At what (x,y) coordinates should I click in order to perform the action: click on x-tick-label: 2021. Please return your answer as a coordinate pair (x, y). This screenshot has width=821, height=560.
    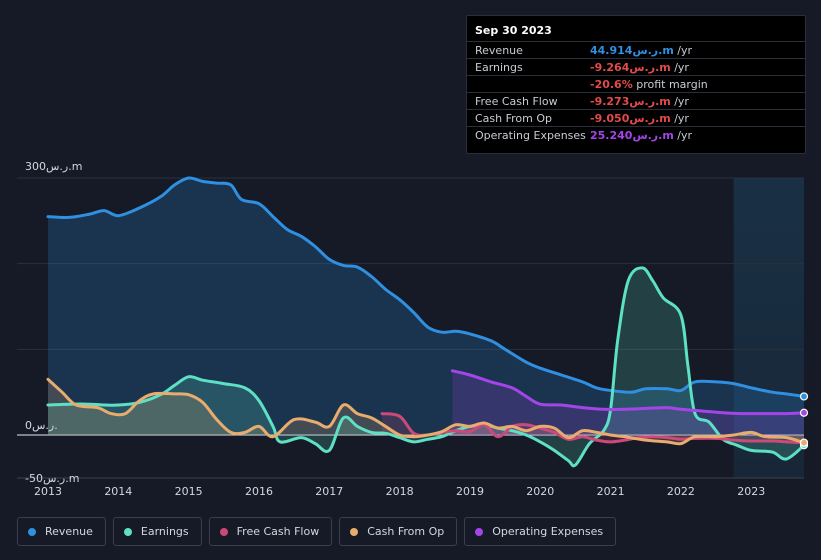
    Looking at the image, I should click on (611, 491).